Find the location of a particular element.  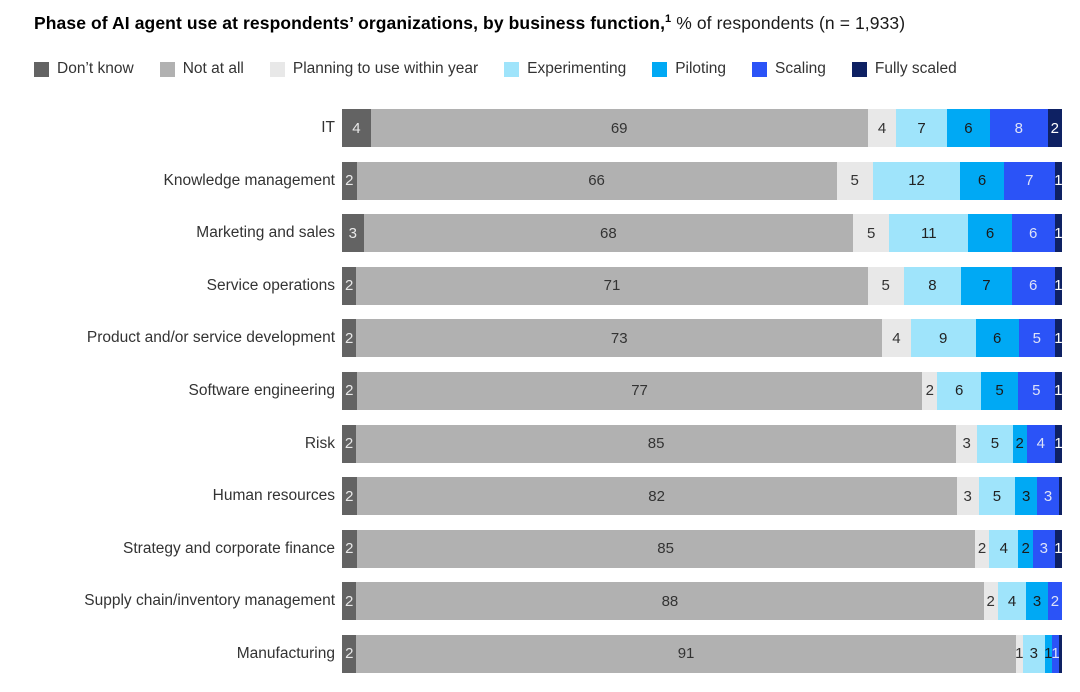

bar-segment-experimenting: 5 is located at coordinates (995, 443).